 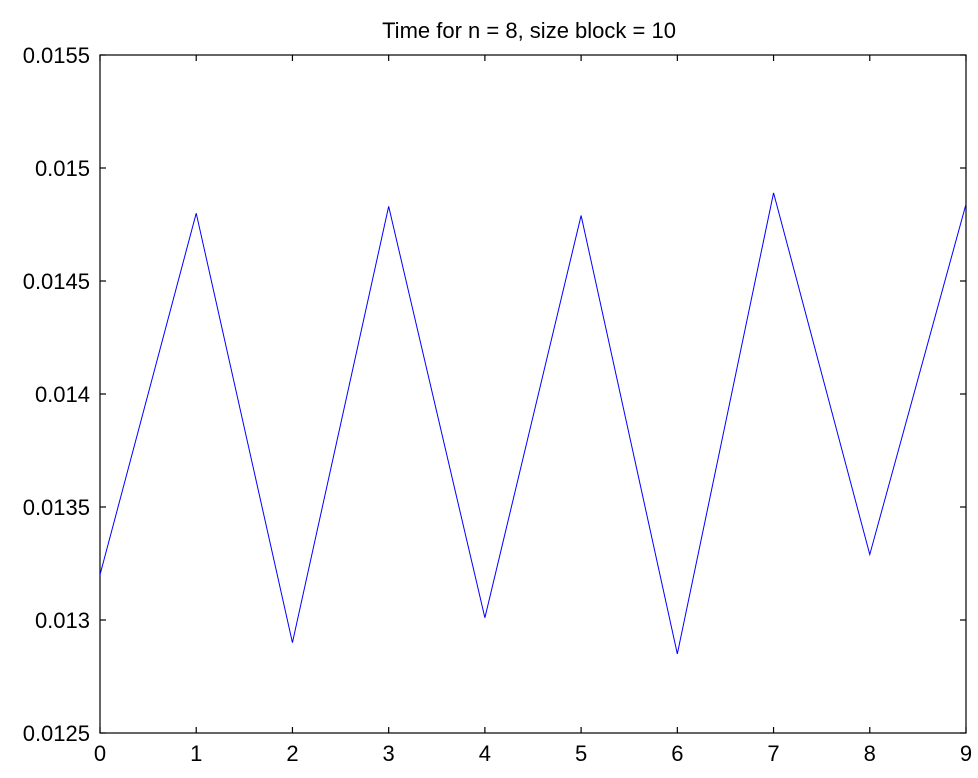 What do you see at coordinates (100, 753) in the screenshot?
I see `x-tick-label: 0` at bounding box center [100, 753].